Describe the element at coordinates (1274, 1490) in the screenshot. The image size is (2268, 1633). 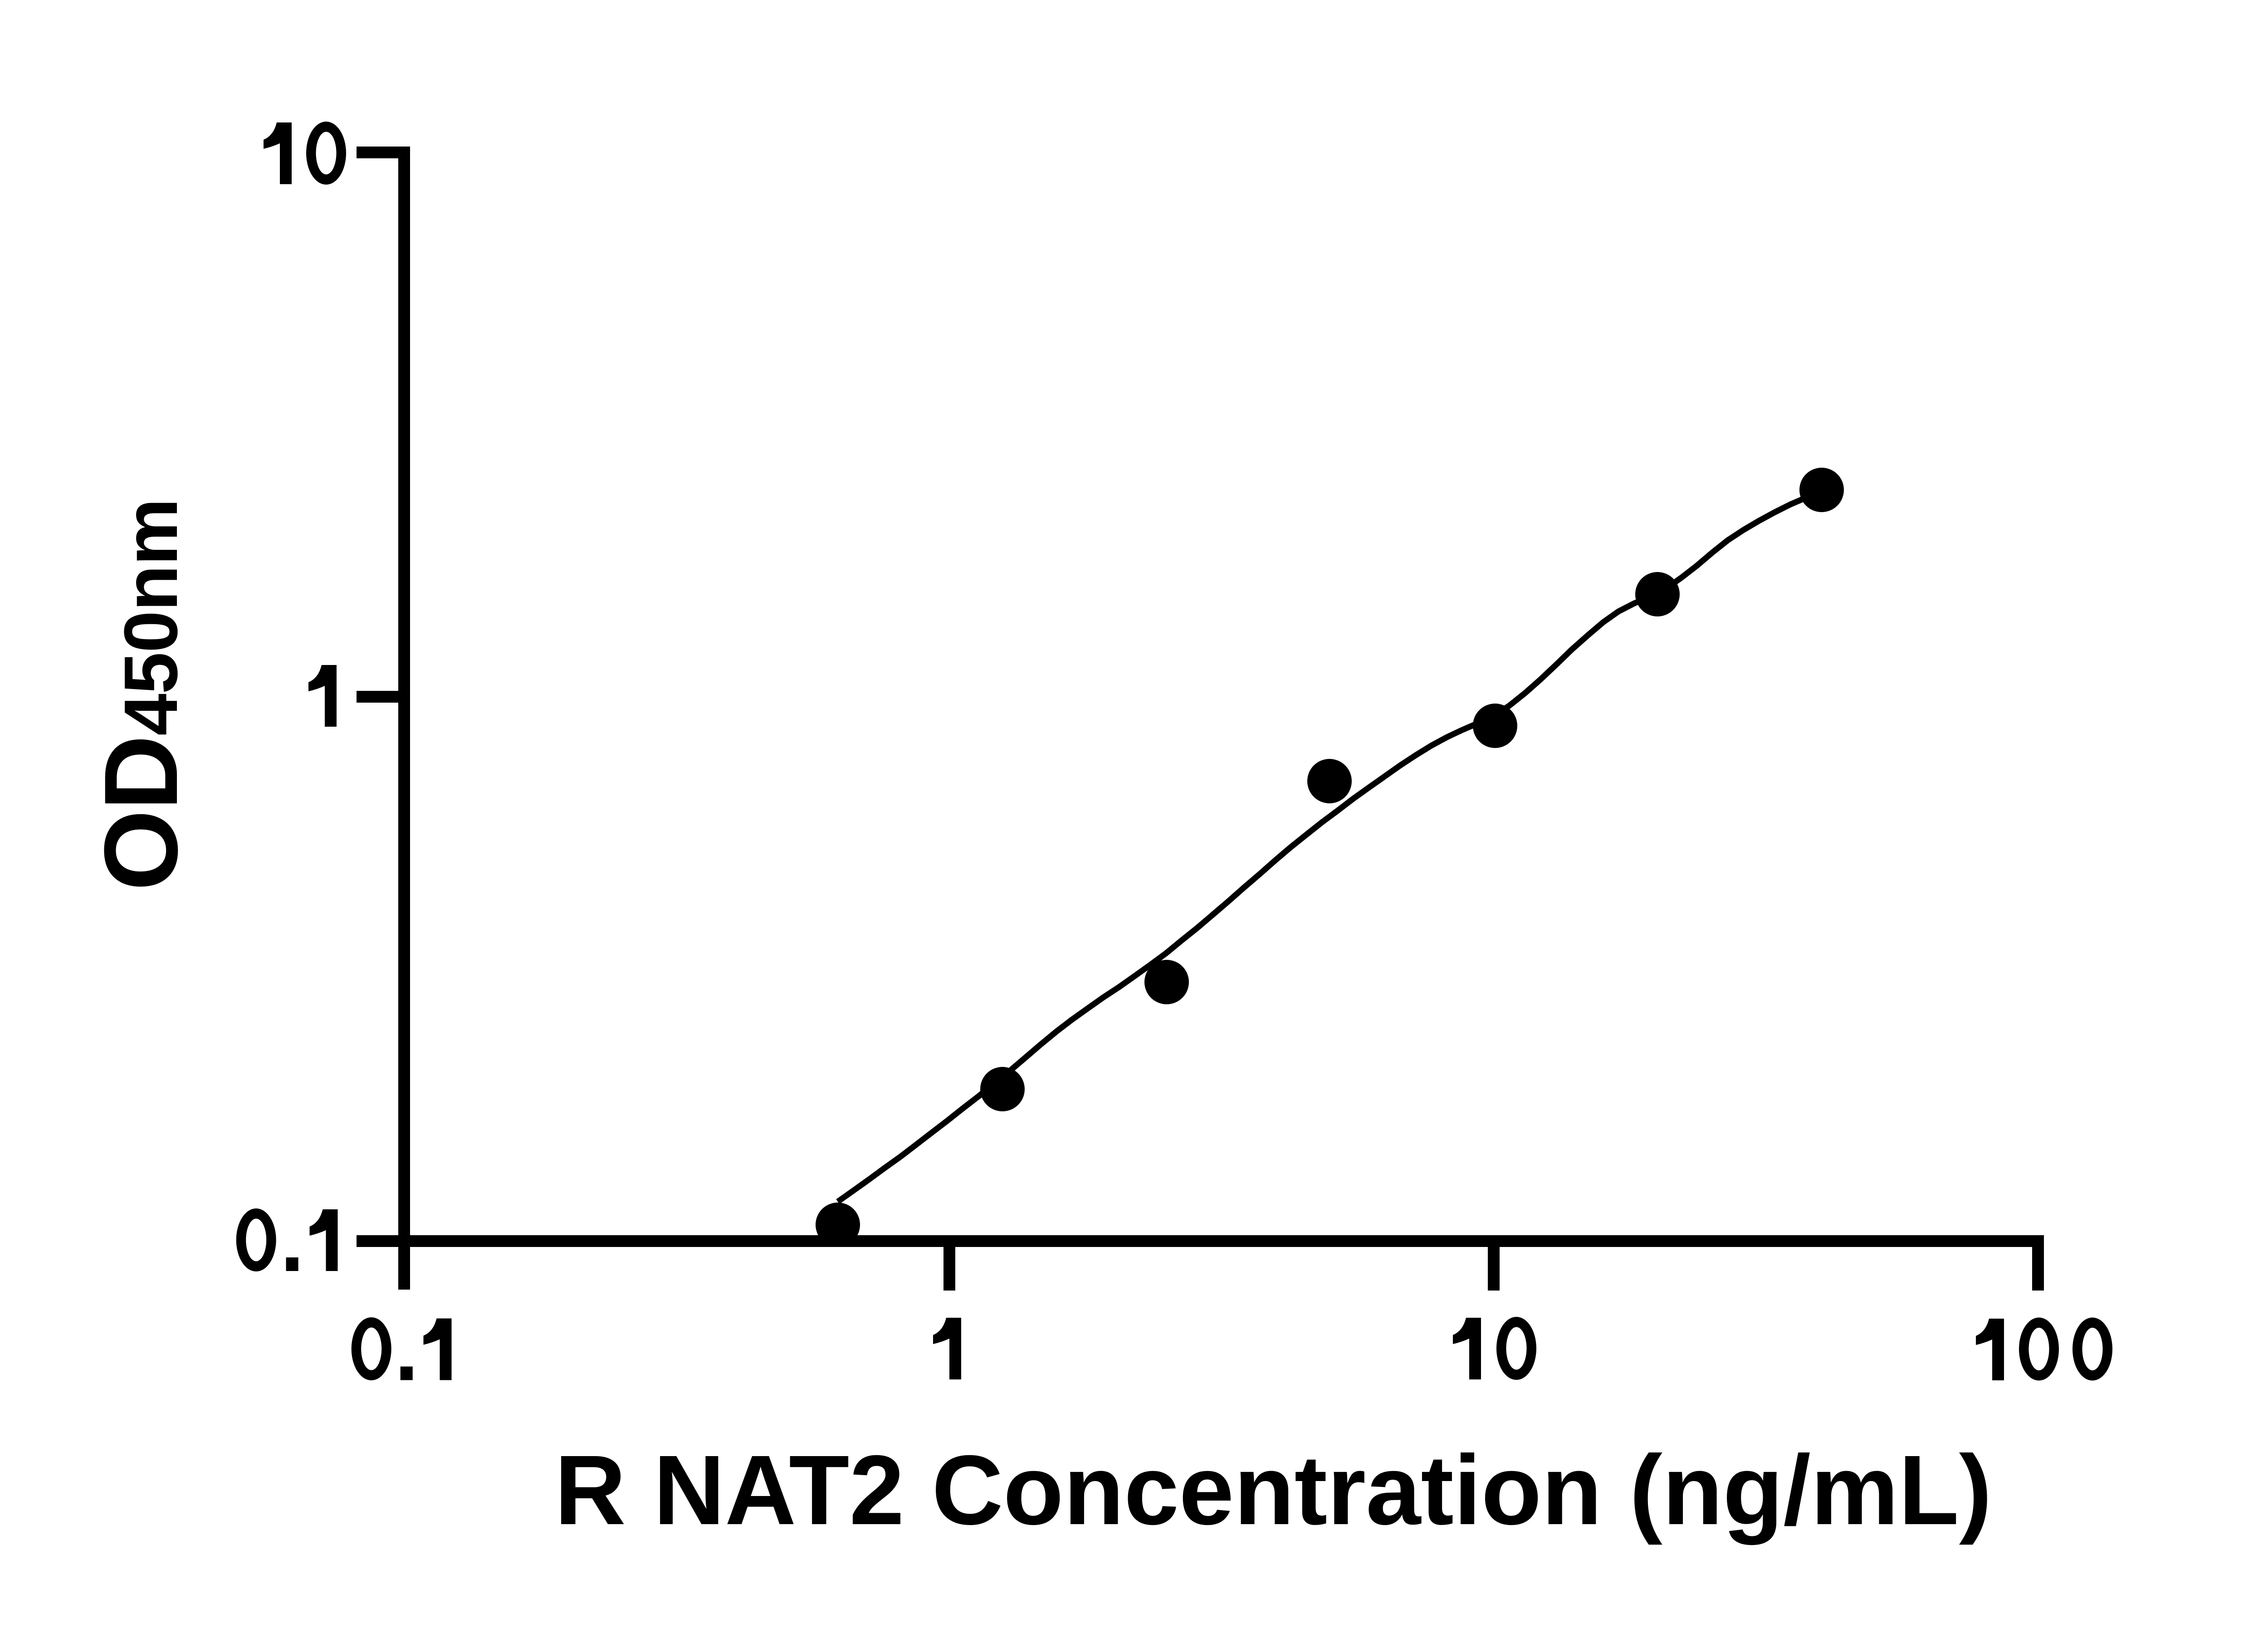
I see `svg-text: R NAT2 Concentration (ng/mL)` at that location.